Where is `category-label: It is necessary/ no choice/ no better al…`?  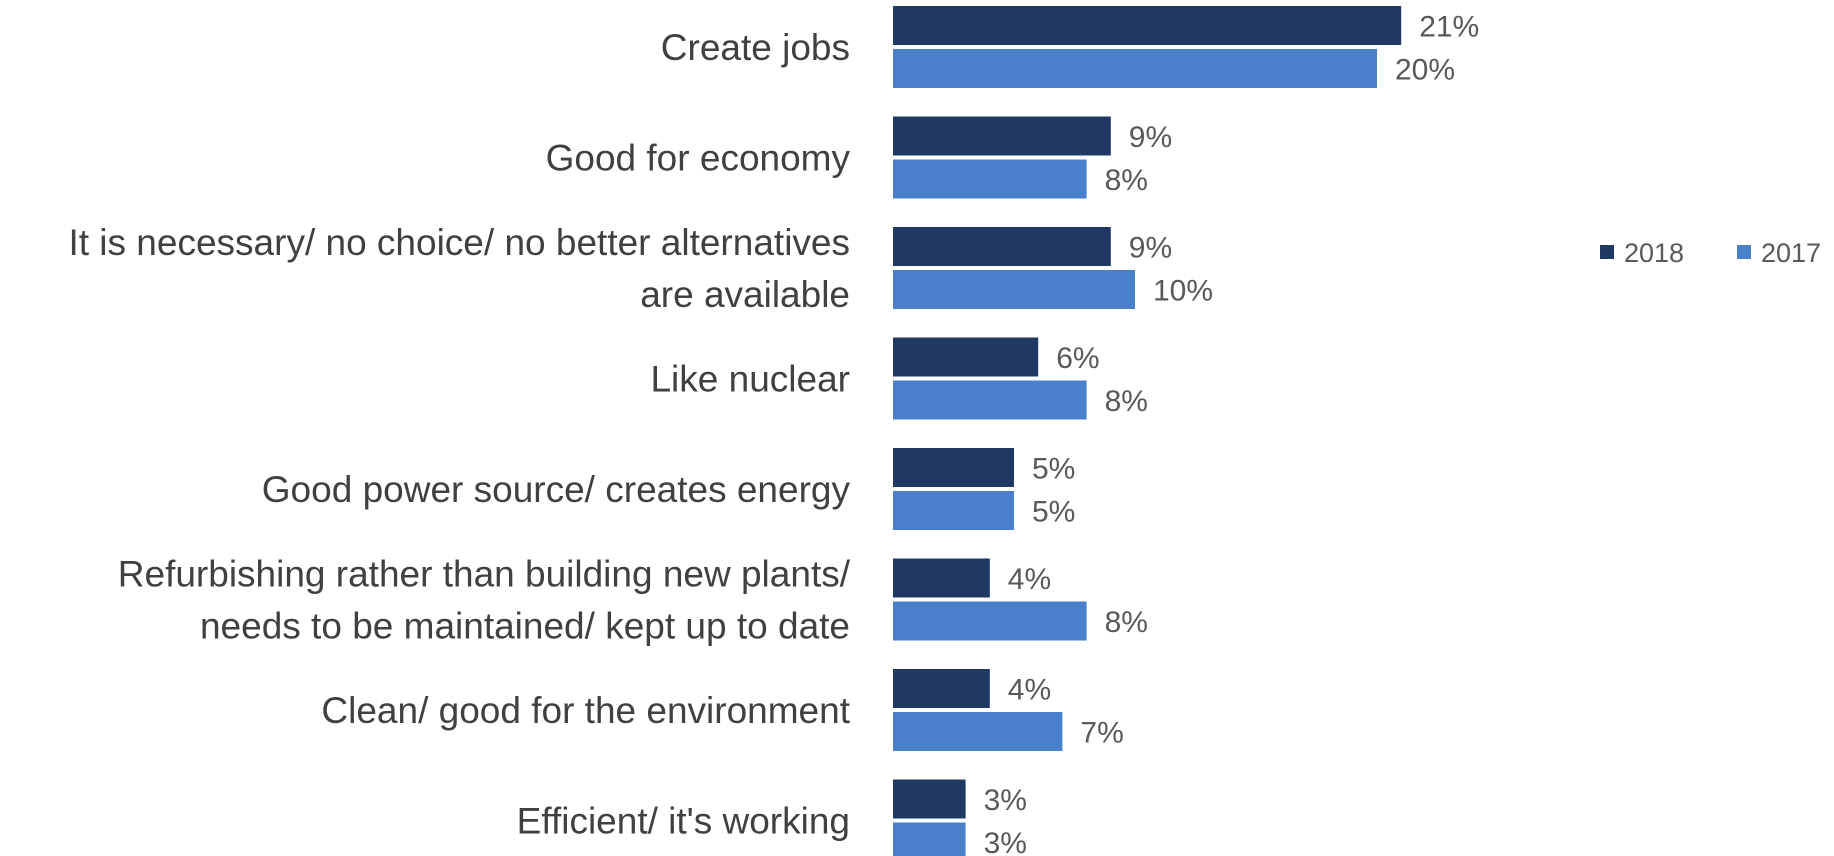 category-label: It is necessary/ no choice/ no better al… is located at coordinates (459, 242).